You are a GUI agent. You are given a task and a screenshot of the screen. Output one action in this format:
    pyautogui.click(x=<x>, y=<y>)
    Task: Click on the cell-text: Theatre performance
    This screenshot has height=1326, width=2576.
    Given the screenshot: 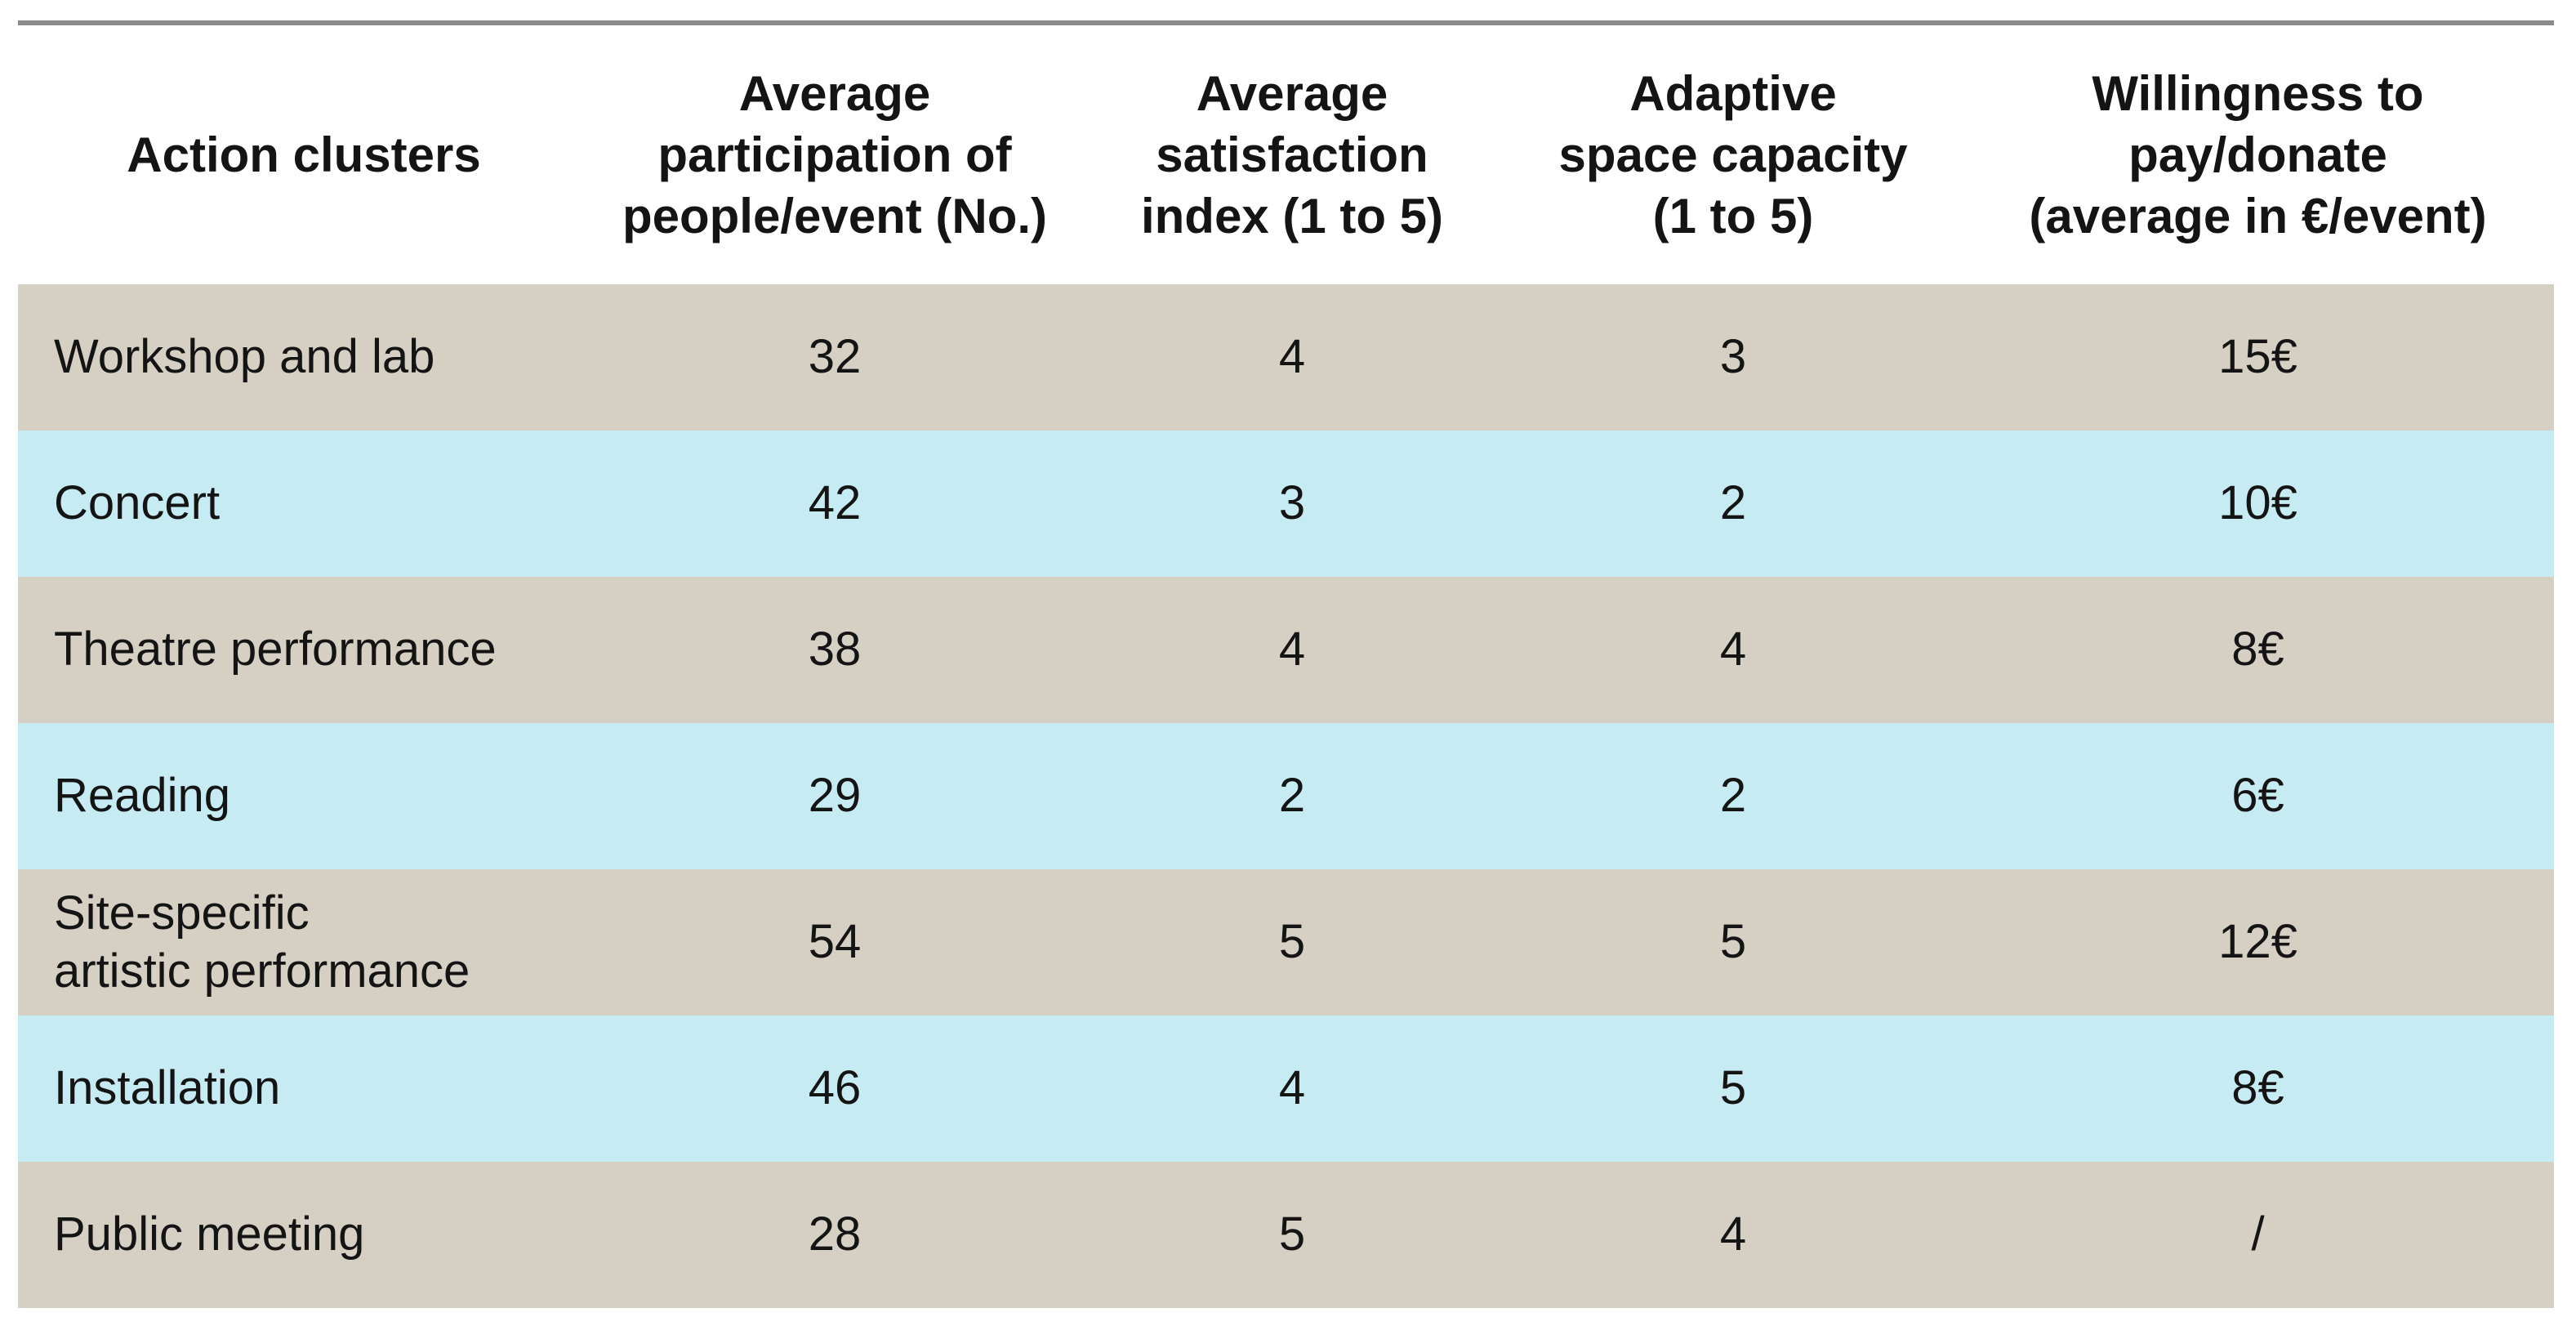 What is the action you would take?
    pyautogui.click(x=275, y=650)
    